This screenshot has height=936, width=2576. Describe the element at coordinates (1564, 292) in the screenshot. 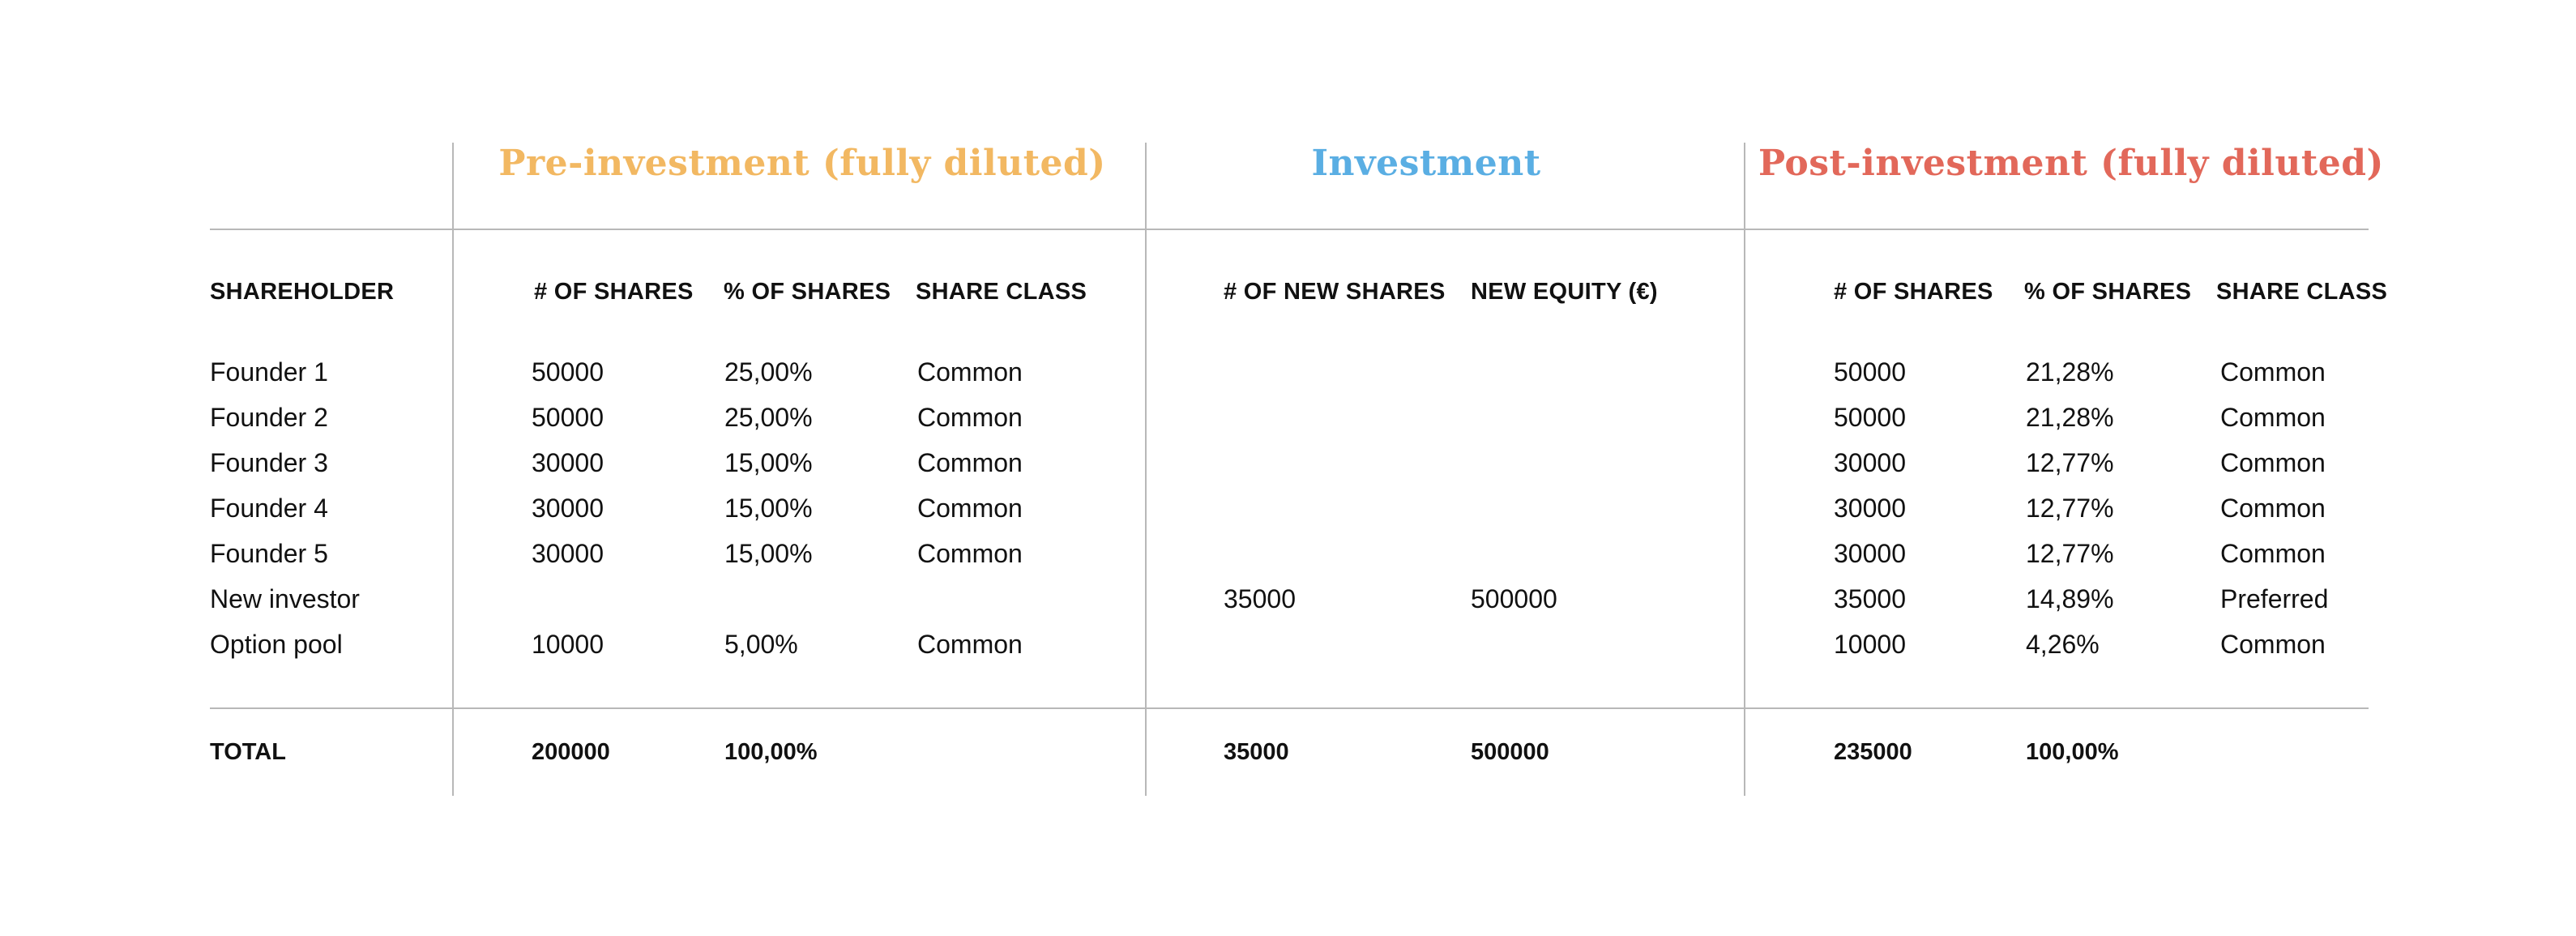

I see `header-new-equity: NEW EQUITY (€)` at that location.